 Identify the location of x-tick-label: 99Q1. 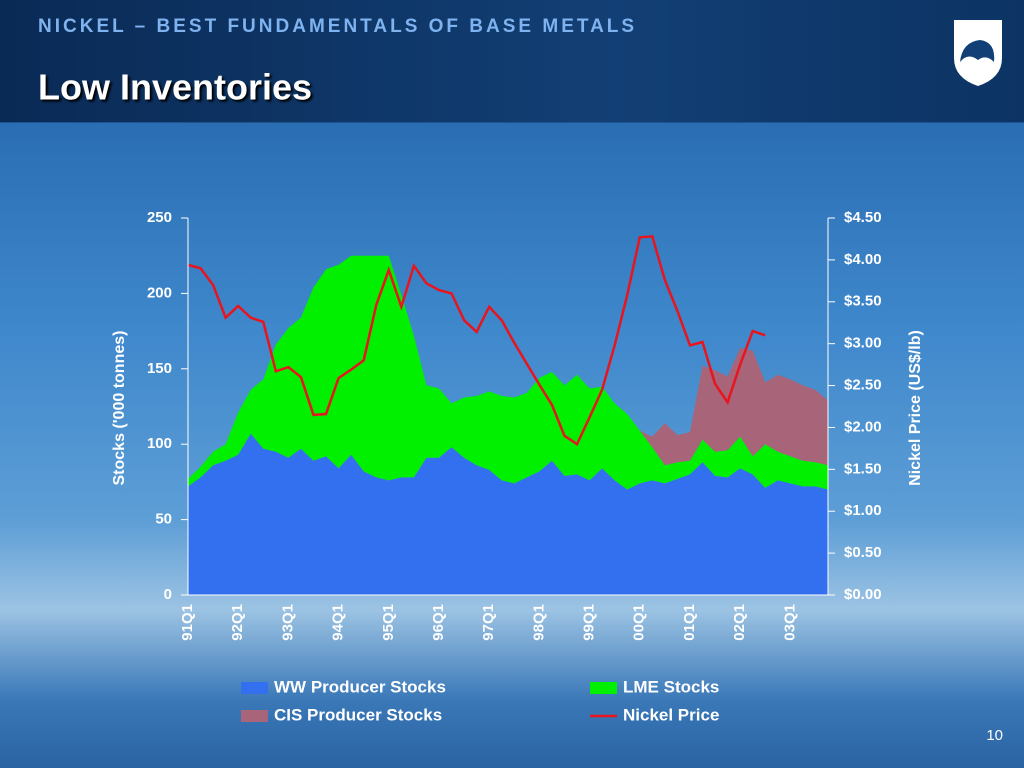
(589, 622).